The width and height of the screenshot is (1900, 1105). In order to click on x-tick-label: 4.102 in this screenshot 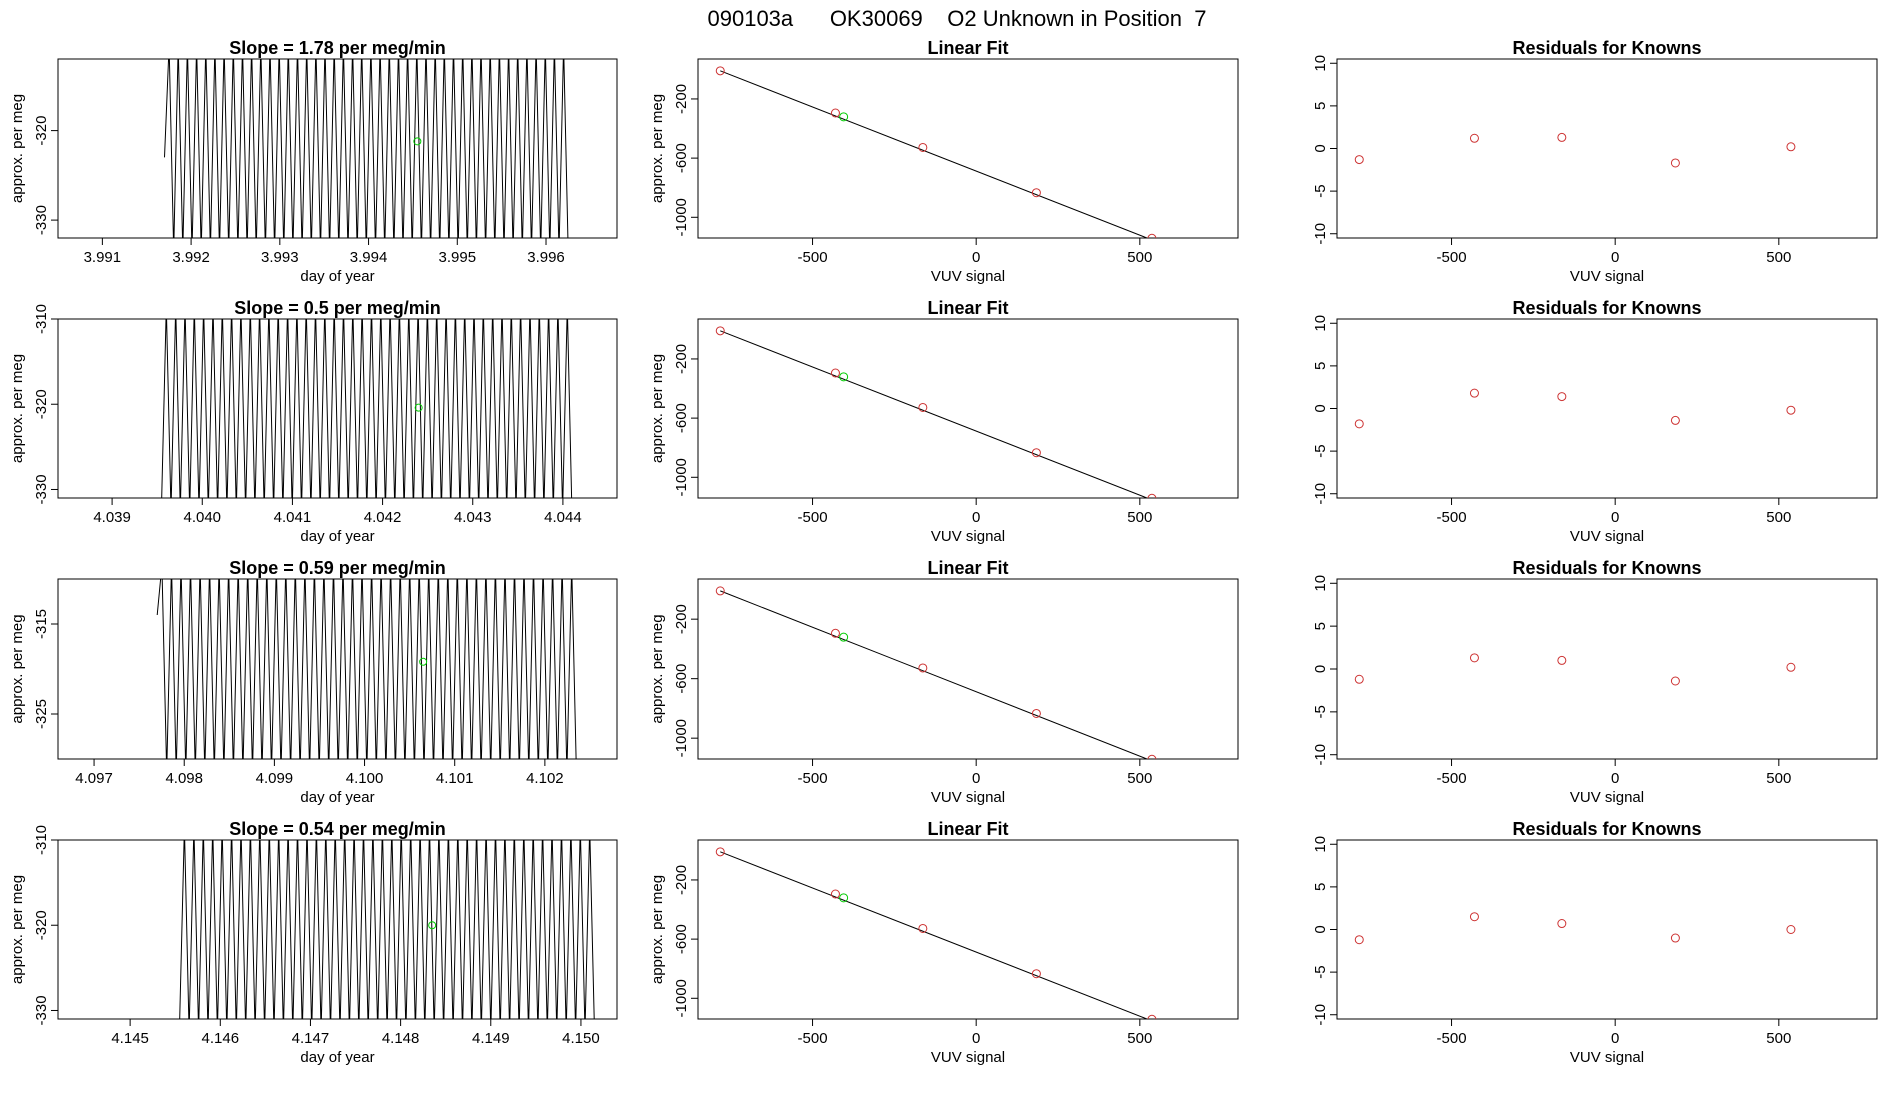, I will do `click(545, 778)`.